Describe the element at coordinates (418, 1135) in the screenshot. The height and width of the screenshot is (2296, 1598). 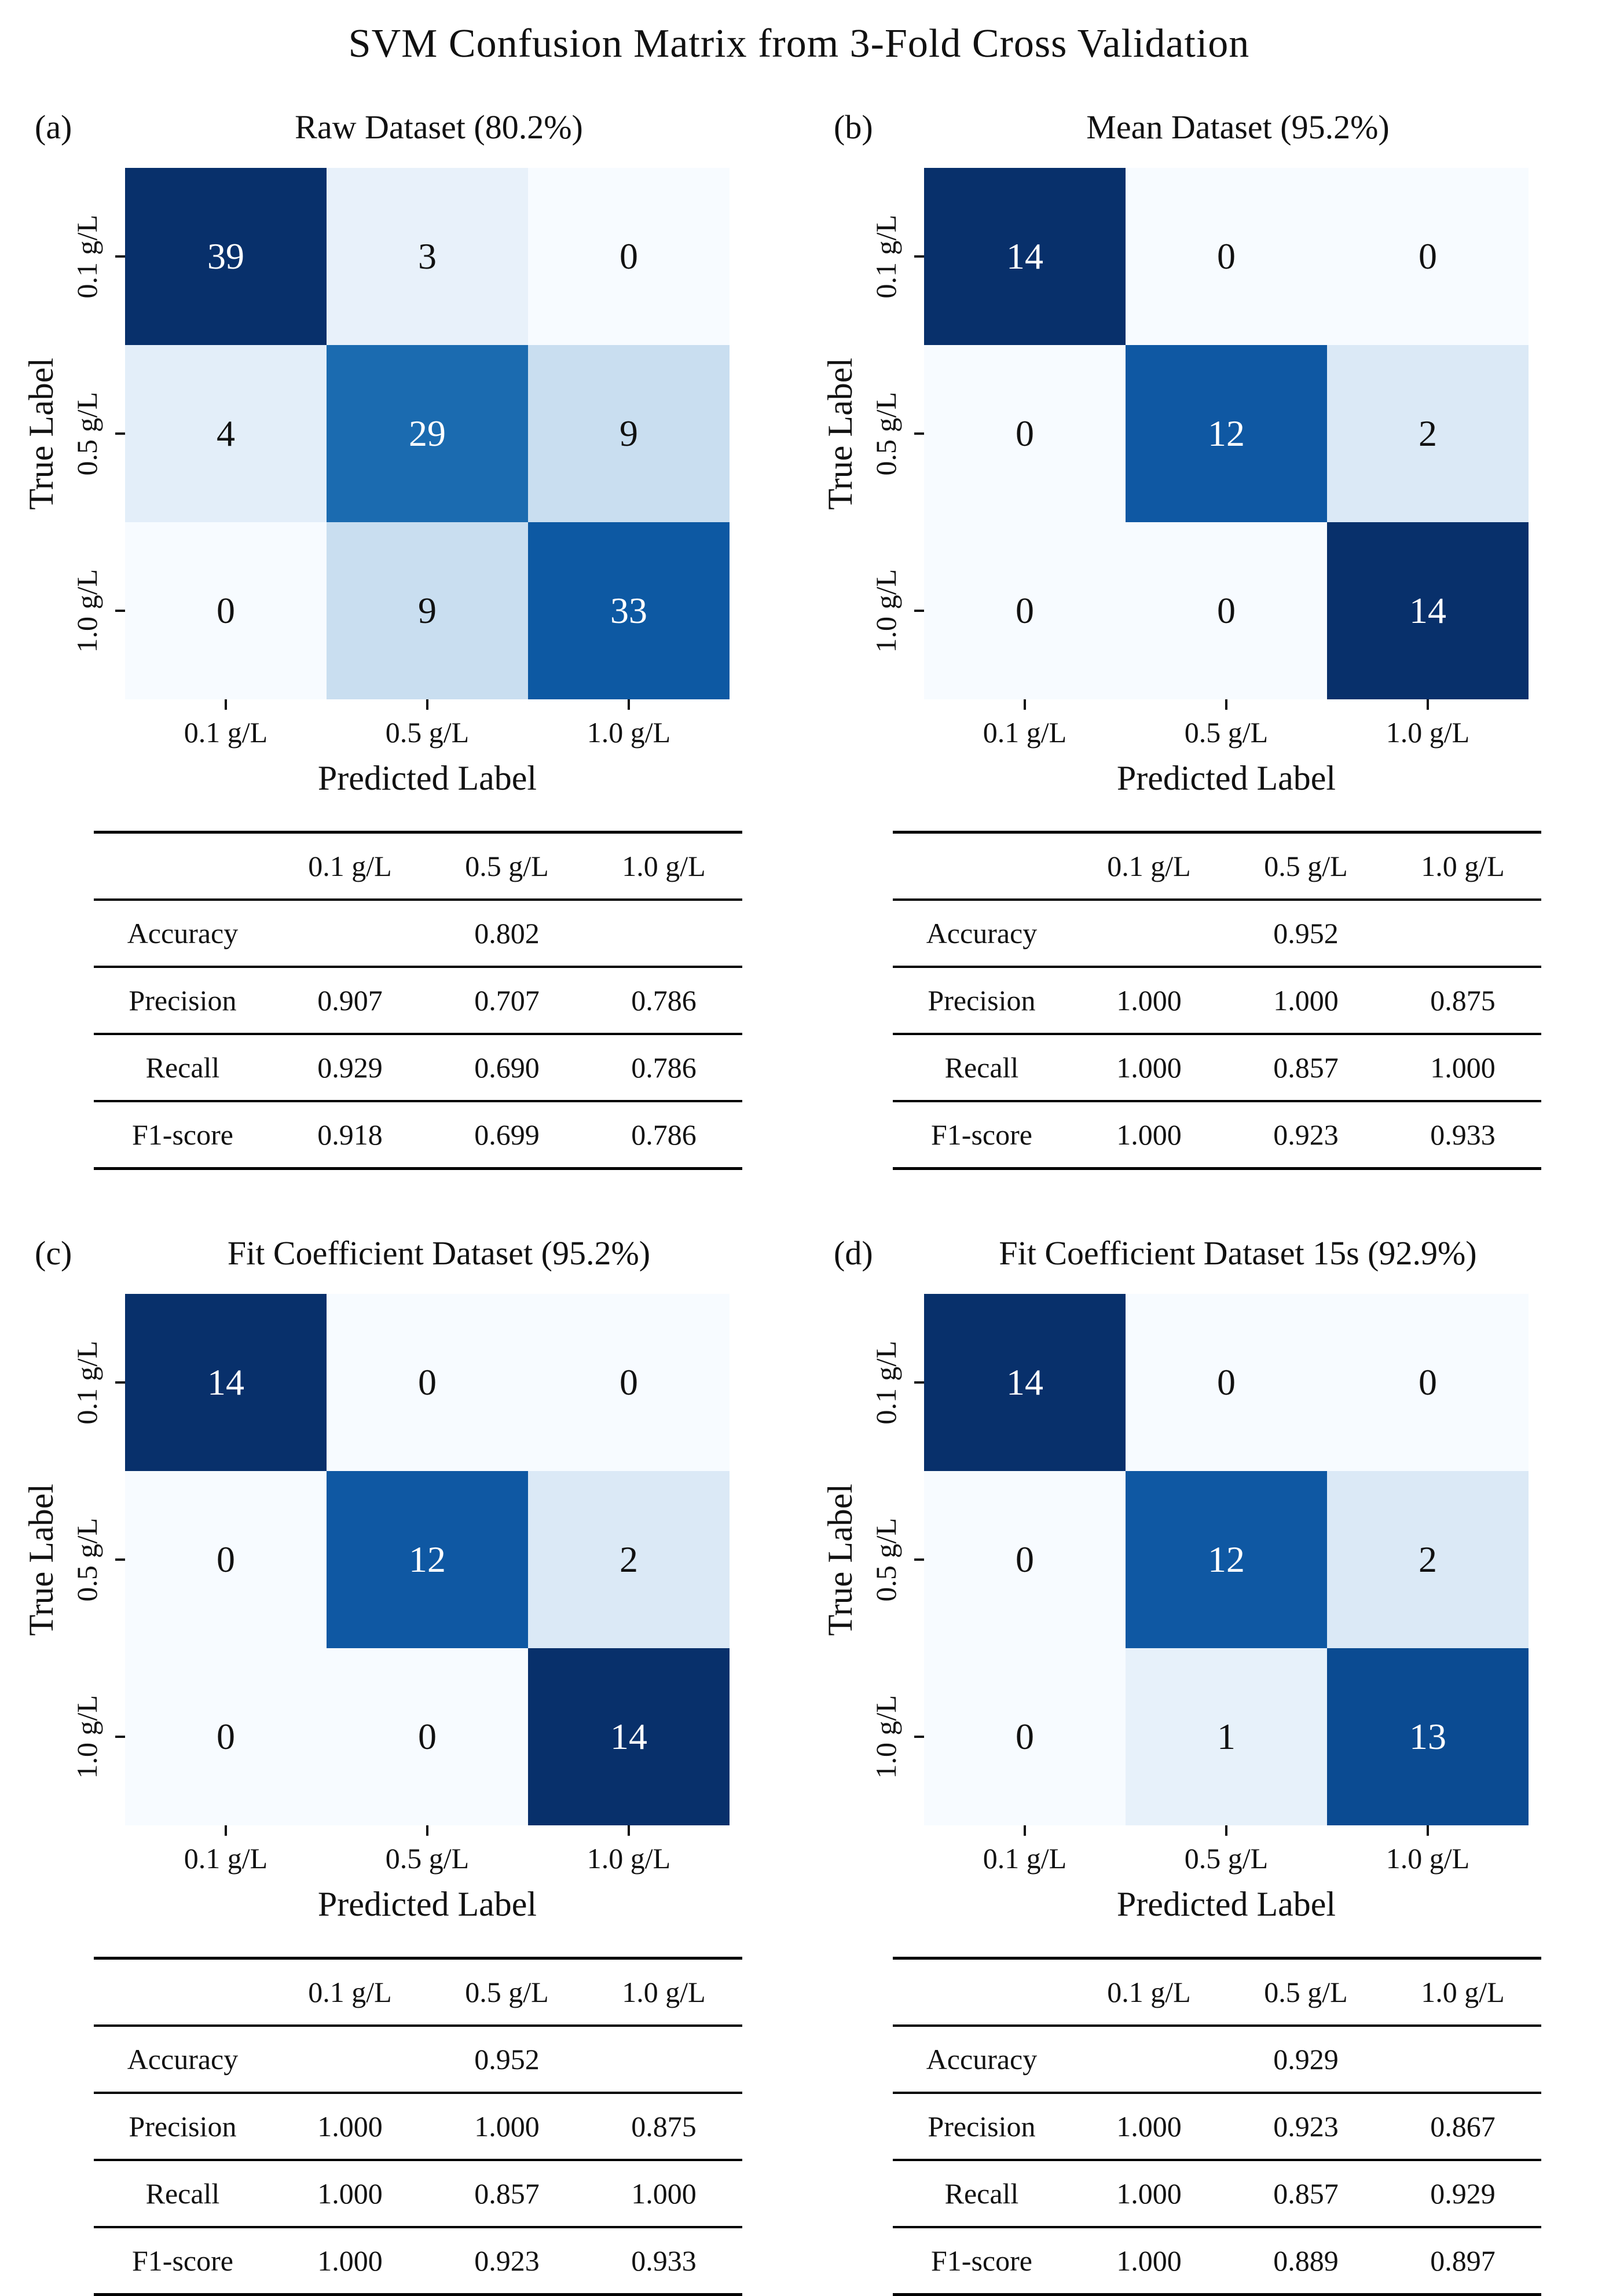
I see `metrics-row-f1score: F1-score 0.918 0.699 0.786` at that location.